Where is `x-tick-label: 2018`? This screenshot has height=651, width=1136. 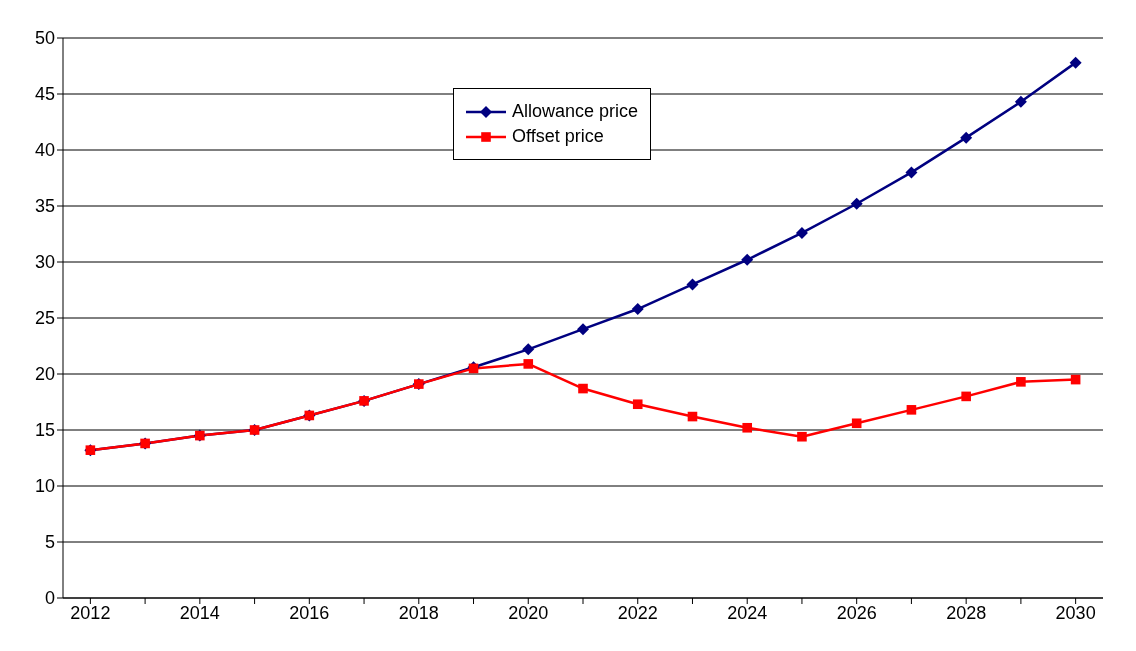
x-tick-label: 2018 is located at coordinates (418, 612).